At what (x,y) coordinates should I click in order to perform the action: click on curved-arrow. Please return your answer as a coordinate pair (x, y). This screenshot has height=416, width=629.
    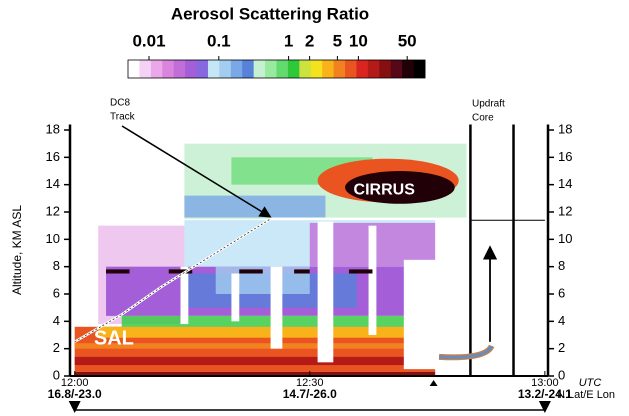
    Looking at the image, I should click on (466, 352).